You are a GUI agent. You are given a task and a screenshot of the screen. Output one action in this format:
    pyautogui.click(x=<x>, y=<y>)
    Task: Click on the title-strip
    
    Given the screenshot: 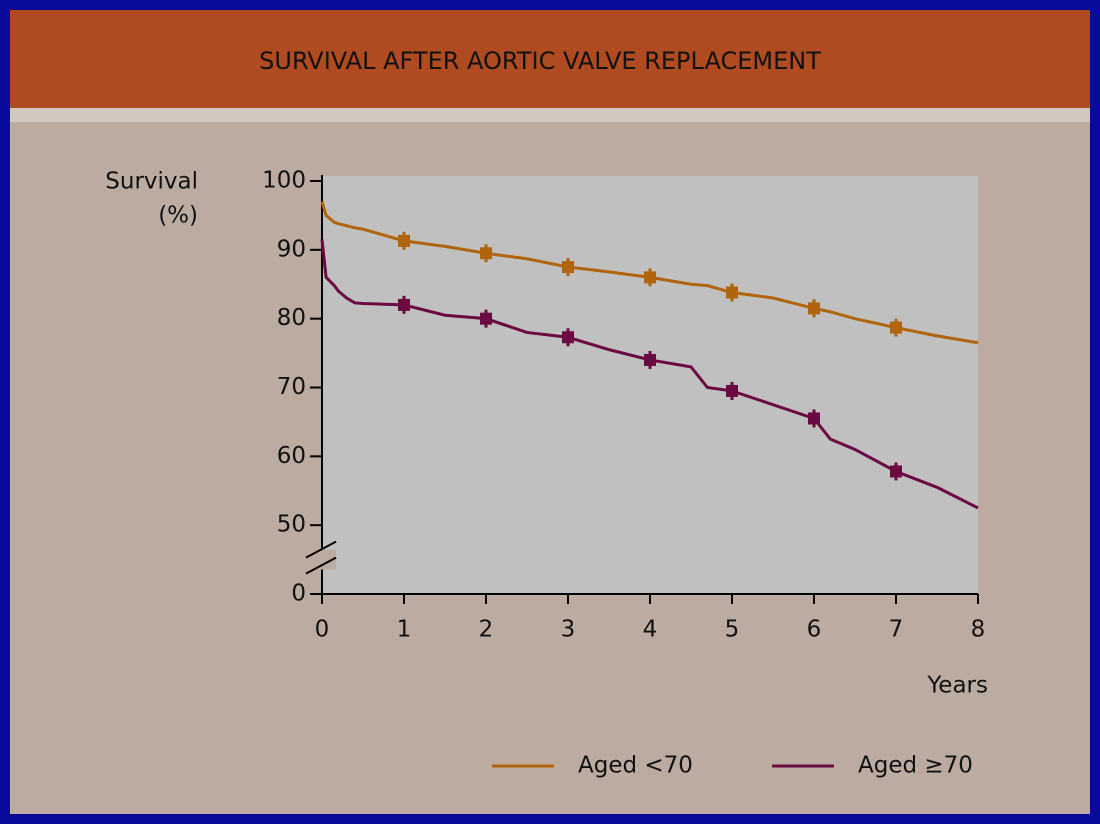 What is the action you would take?
    pyautogui.click(x=550, y=115)
    